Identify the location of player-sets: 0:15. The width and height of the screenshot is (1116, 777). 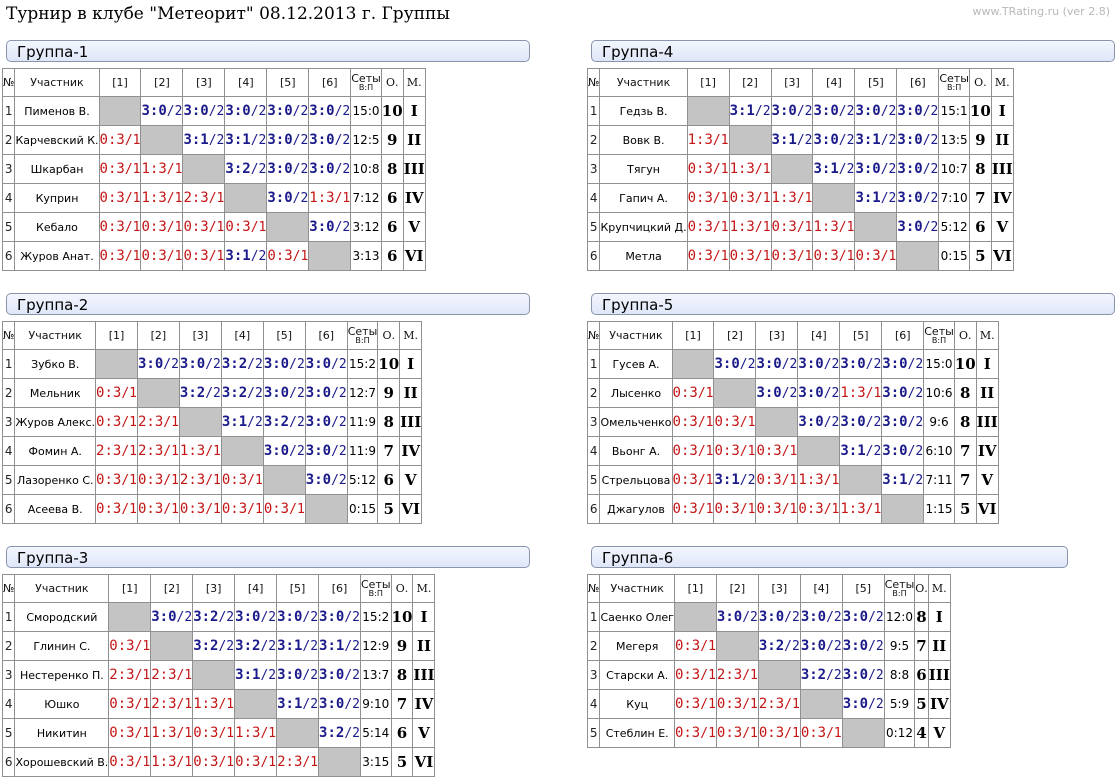
(362, 509).